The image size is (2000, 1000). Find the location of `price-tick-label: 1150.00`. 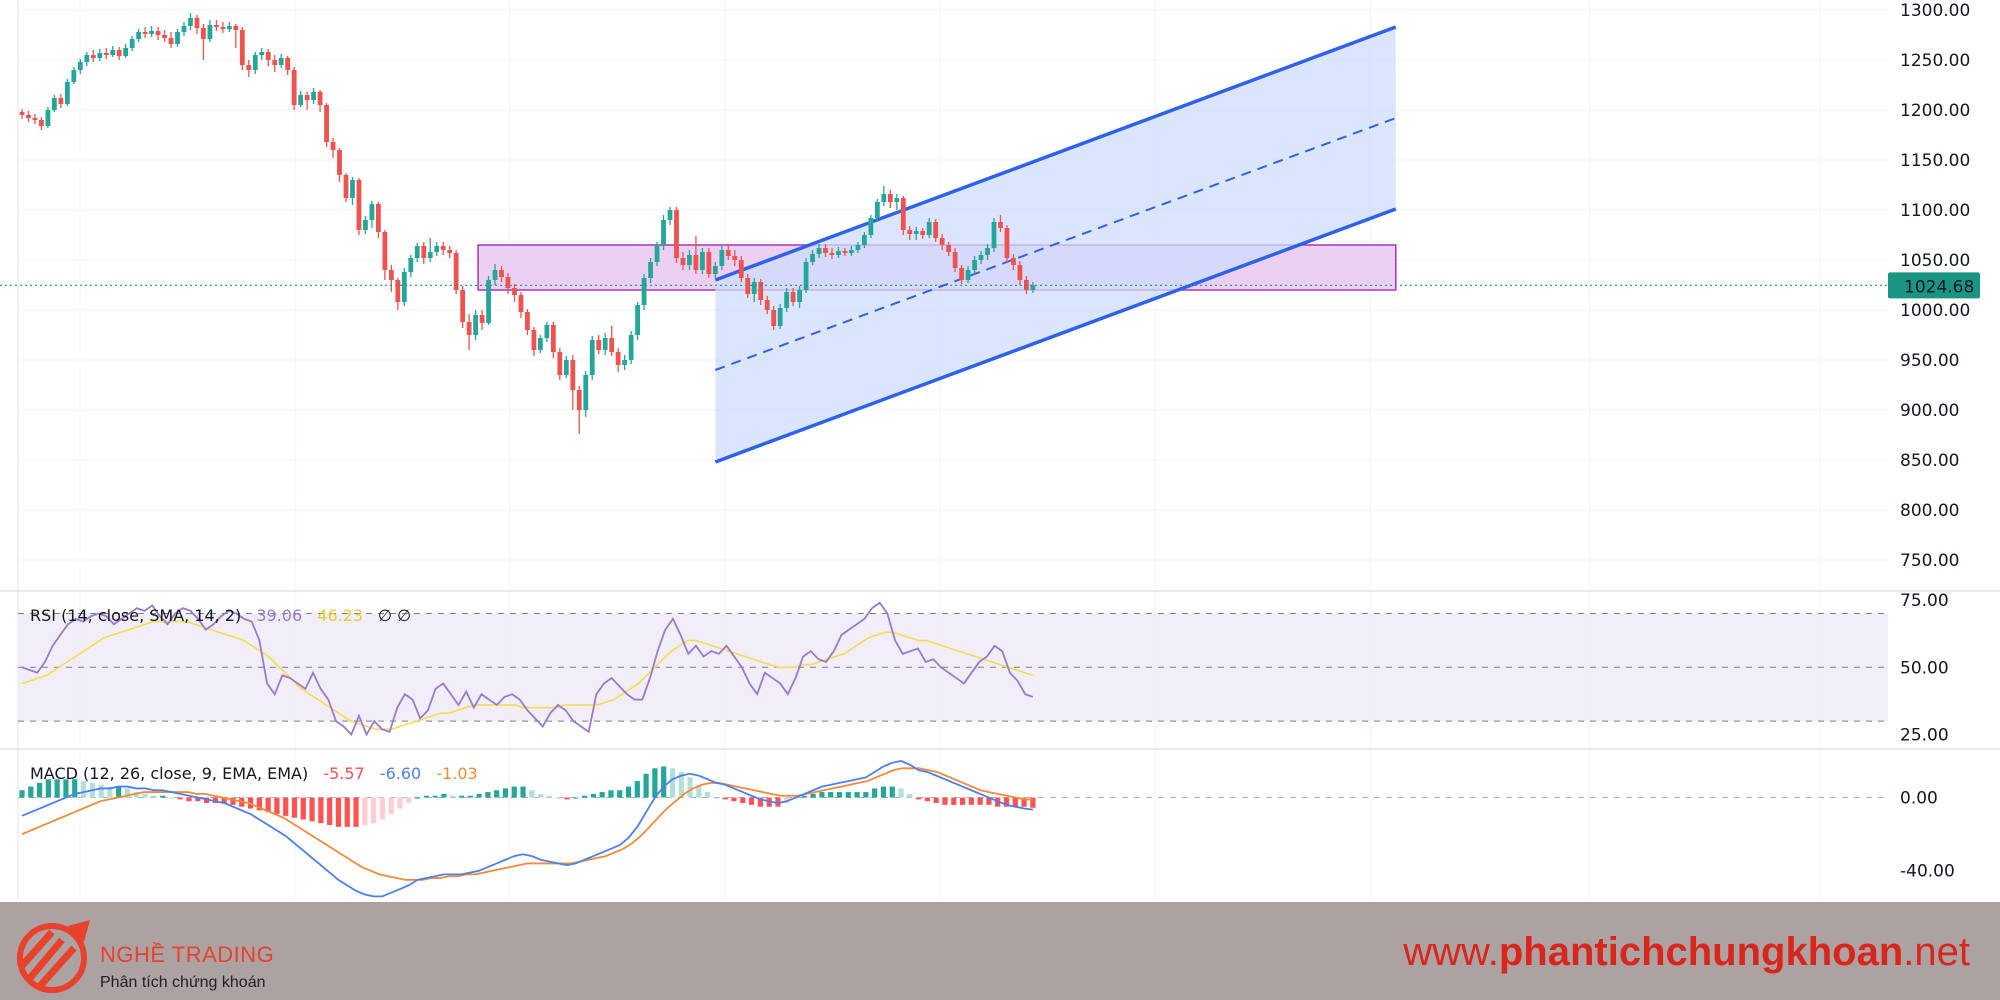

price-tick-label: 1150.00 is located at coordinates (1935, 161).